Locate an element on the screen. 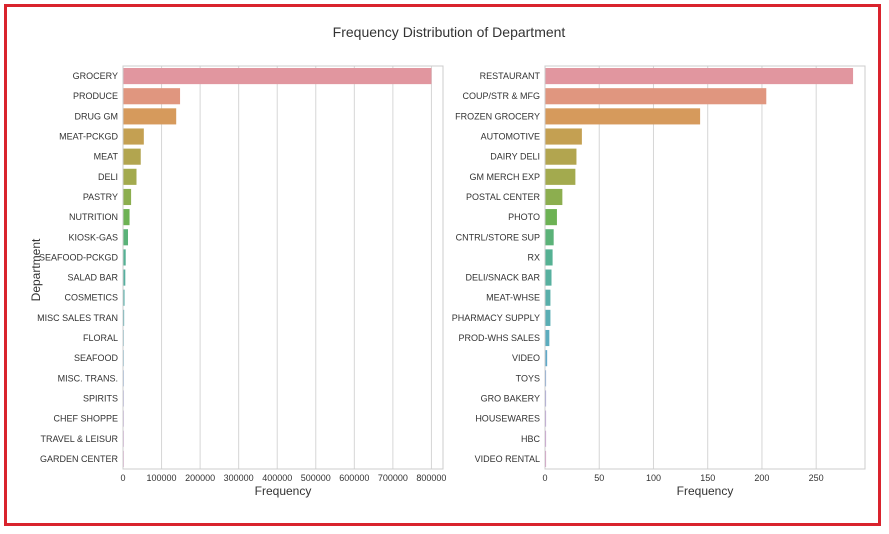 This screenshot has height=534, width=889. category-label: KIOSK-GAS is located at coordinates (93, 237).